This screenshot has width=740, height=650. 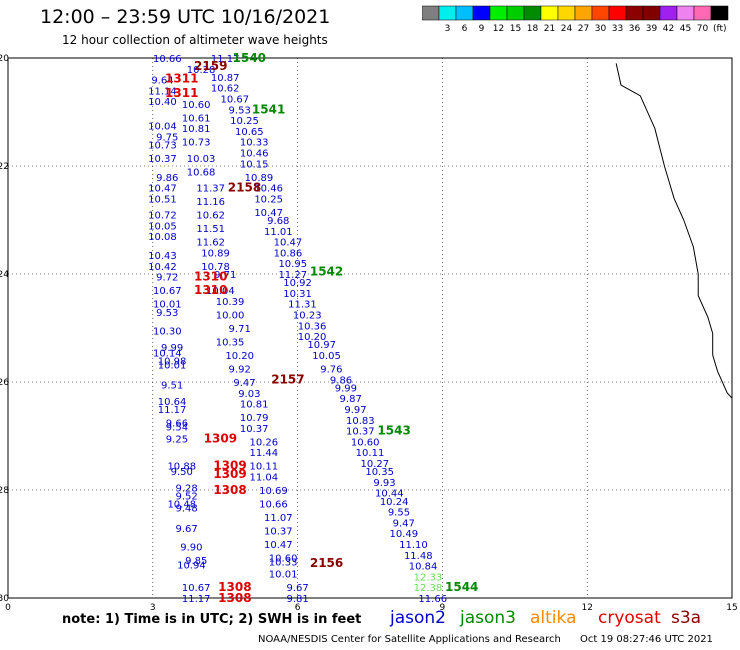 I want to click on wave-height-value: 10.62, so click(x=225, y=89).